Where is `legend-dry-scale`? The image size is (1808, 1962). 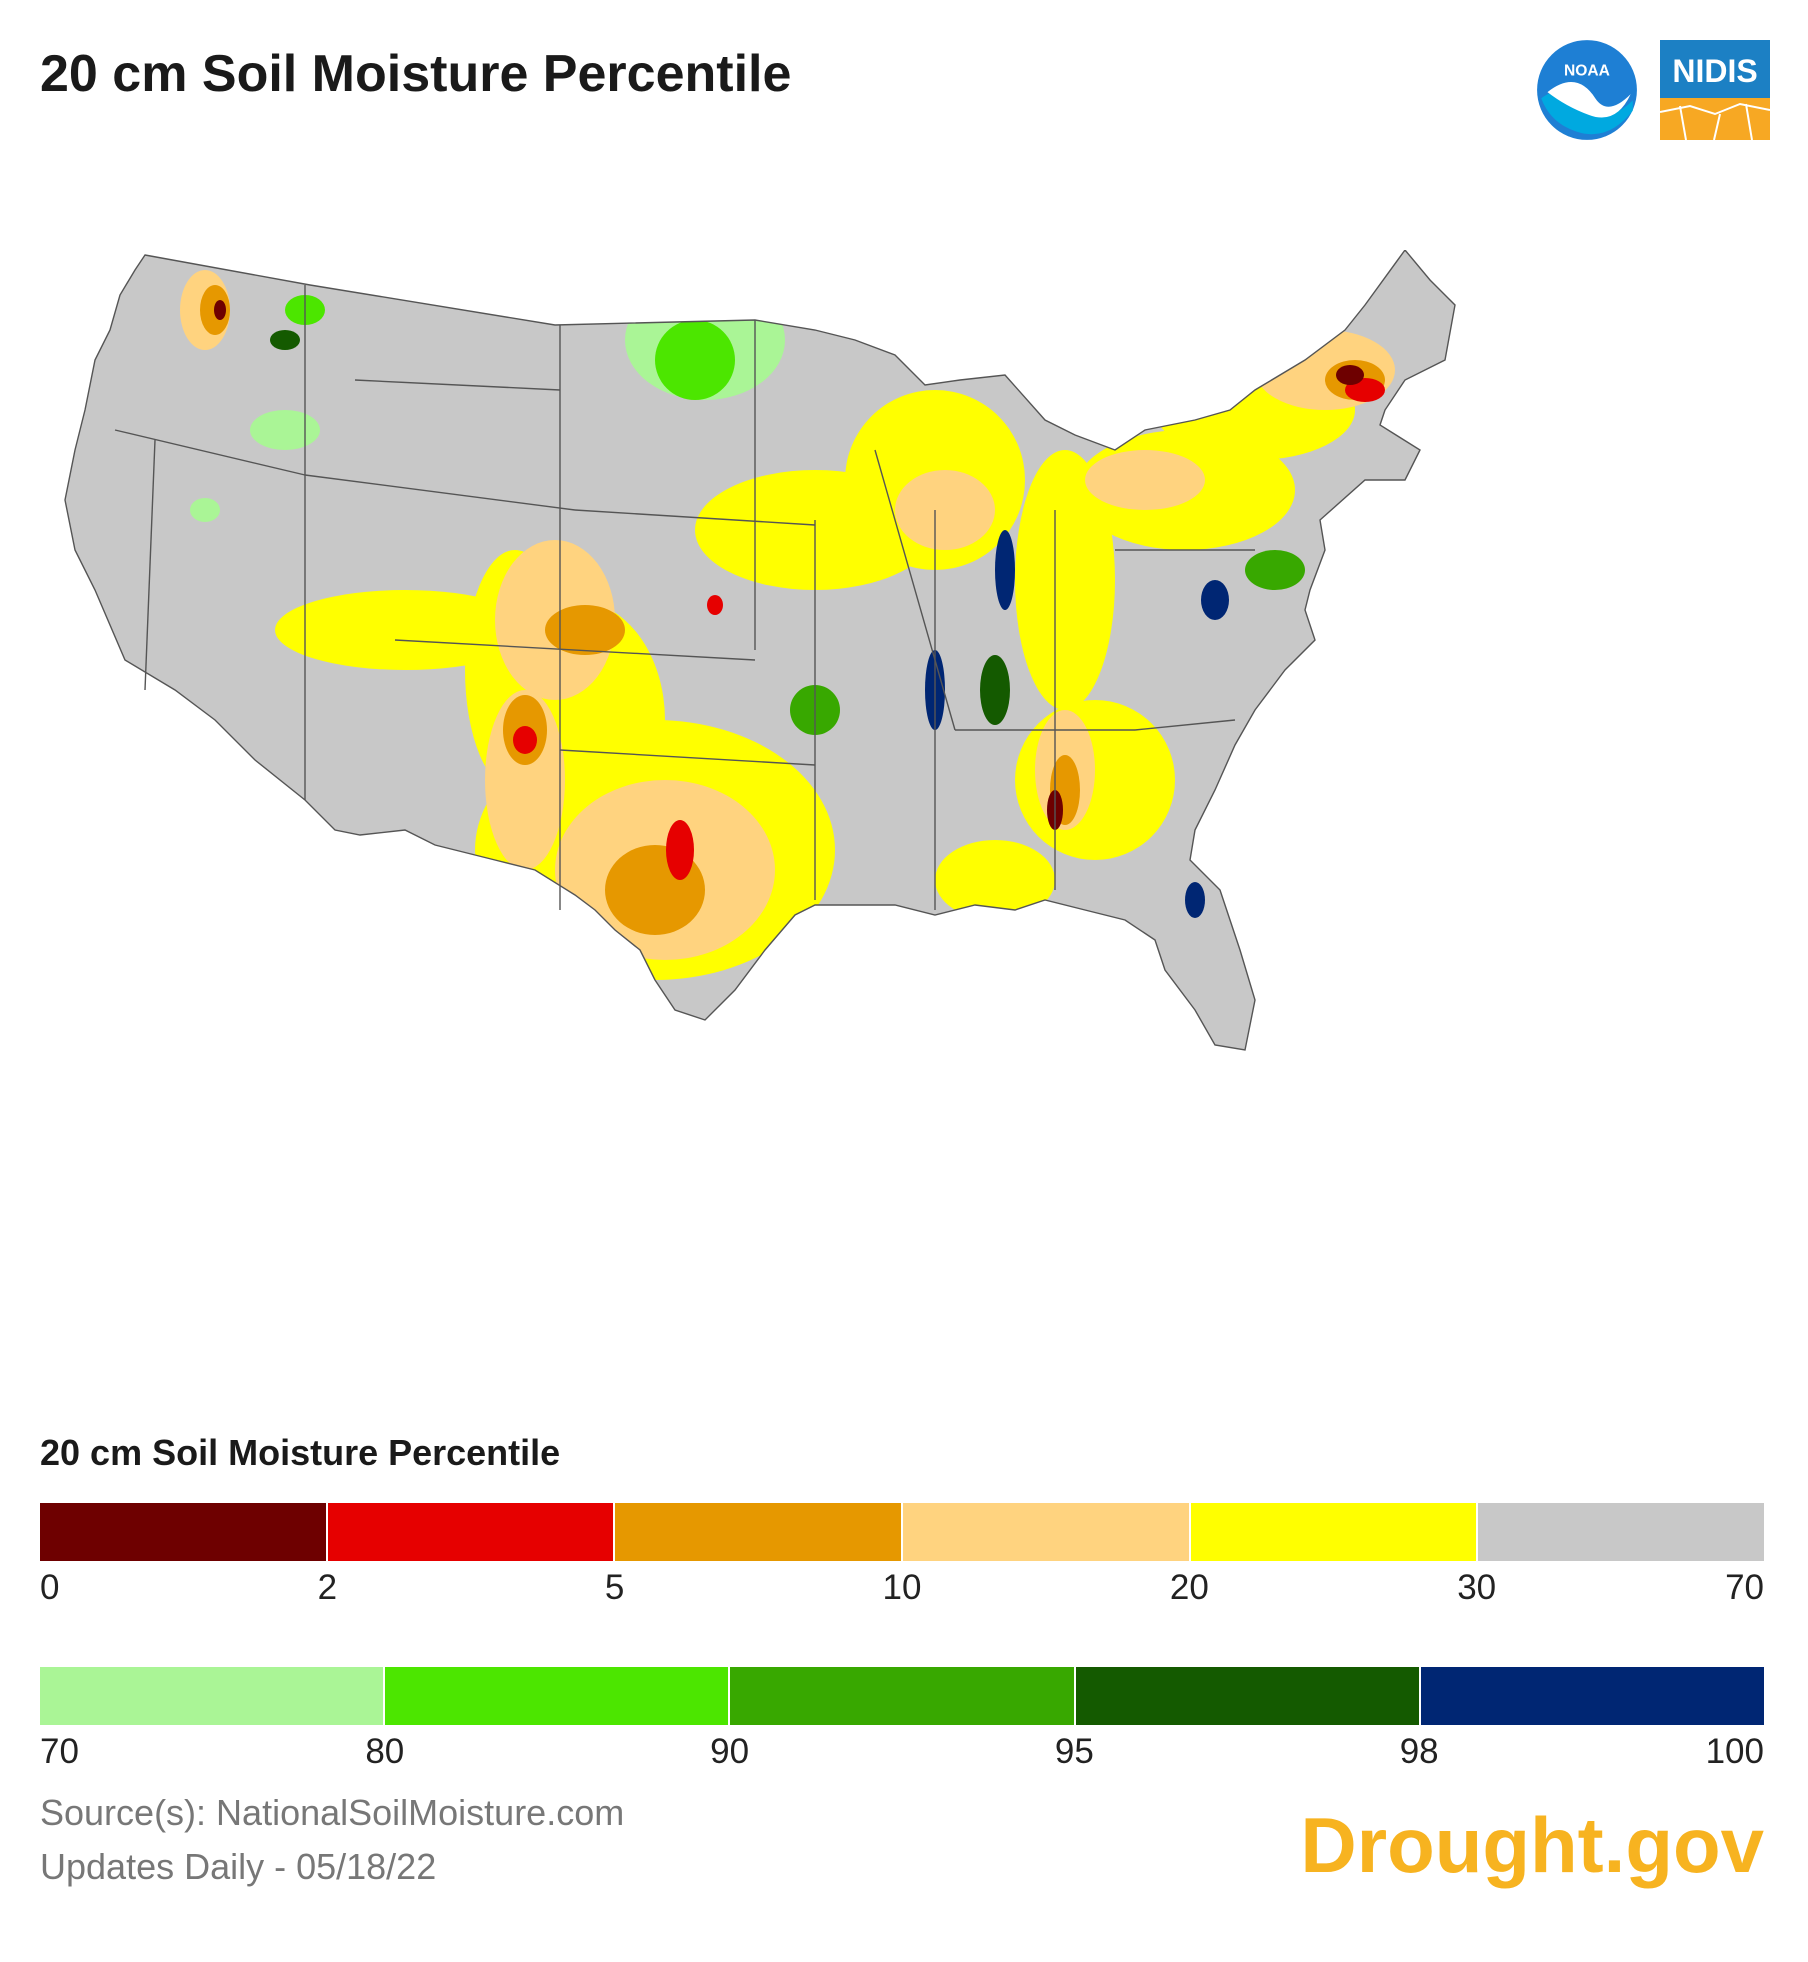 legend-dry-scale is located at coordinates (902, 1532).